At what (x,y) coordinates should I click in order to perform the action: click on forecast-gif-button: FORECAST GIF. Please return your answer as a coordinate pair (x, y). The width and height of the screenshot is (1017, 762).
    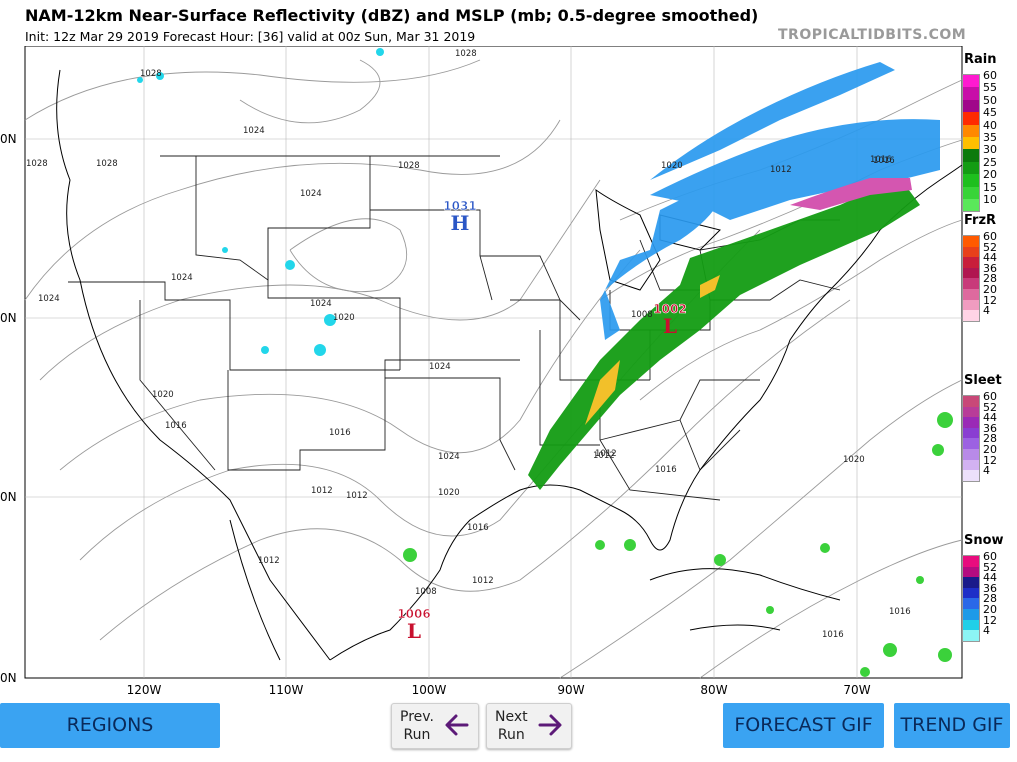
    Looking at the image, I should click on (803, 725).